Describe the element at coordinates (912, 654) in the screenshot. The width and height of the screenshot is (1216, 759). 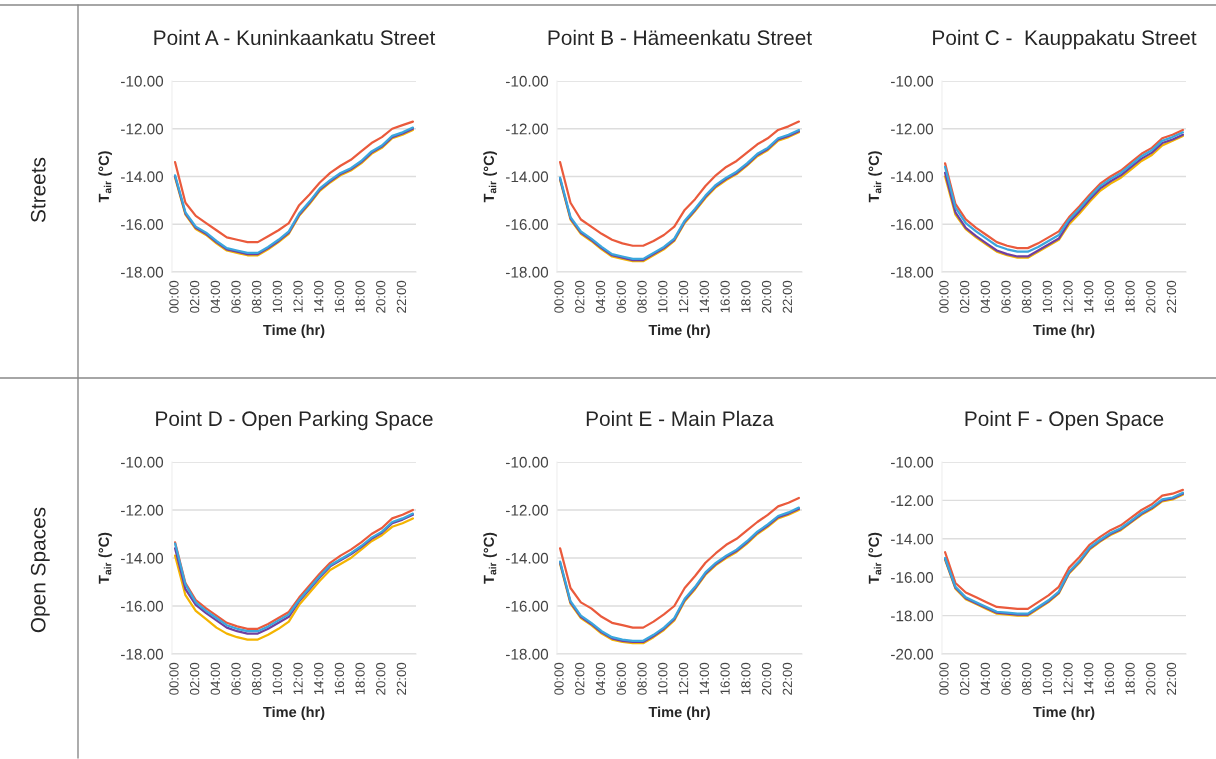
I see `y-tick-label: -20.00` at that location.